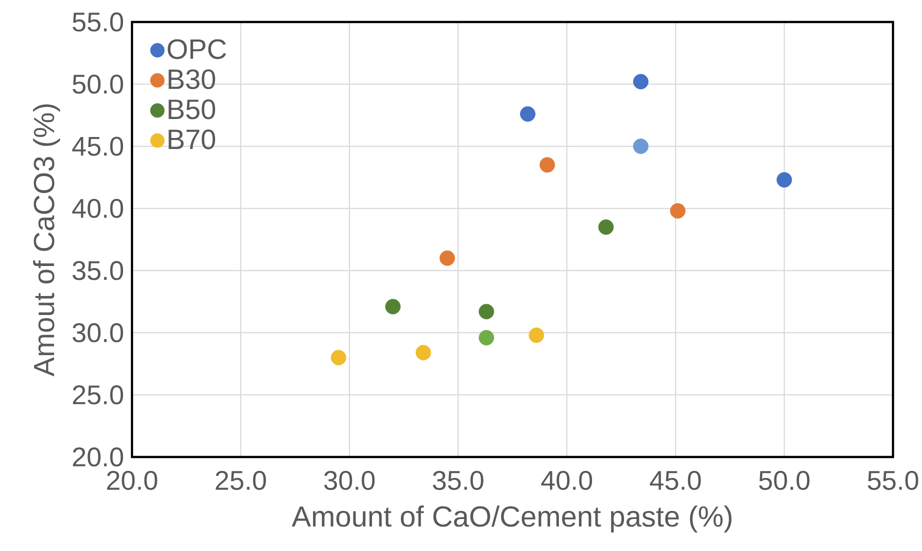 The image size is (922, 551). What do you see at coordinates (98, 146) in the screenshot?
I see `y-tick-label: 45.0` at bounding box center [98, 146].